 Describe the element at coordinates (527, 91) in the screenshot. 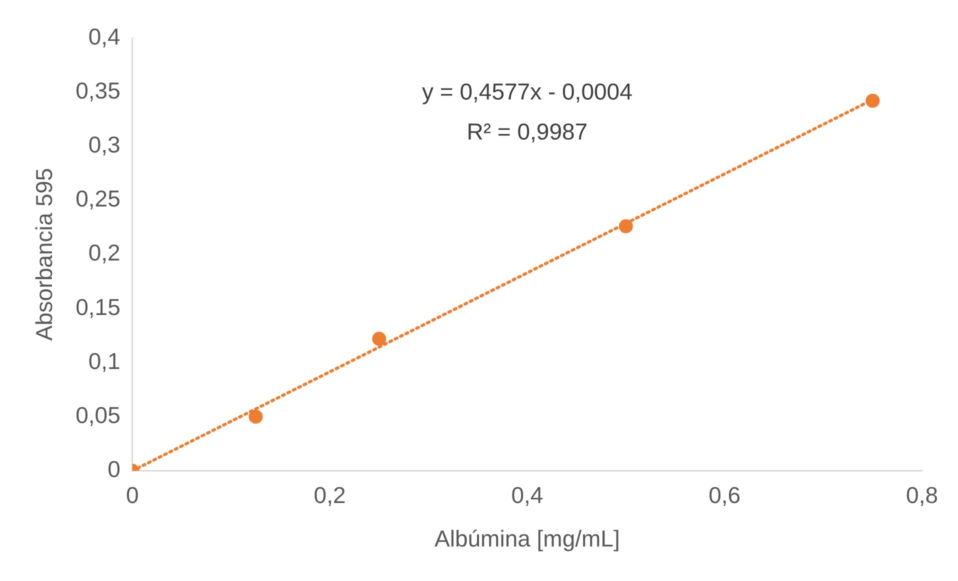

I see `annotation: y = 0,4577x - 0,0004` at that location.